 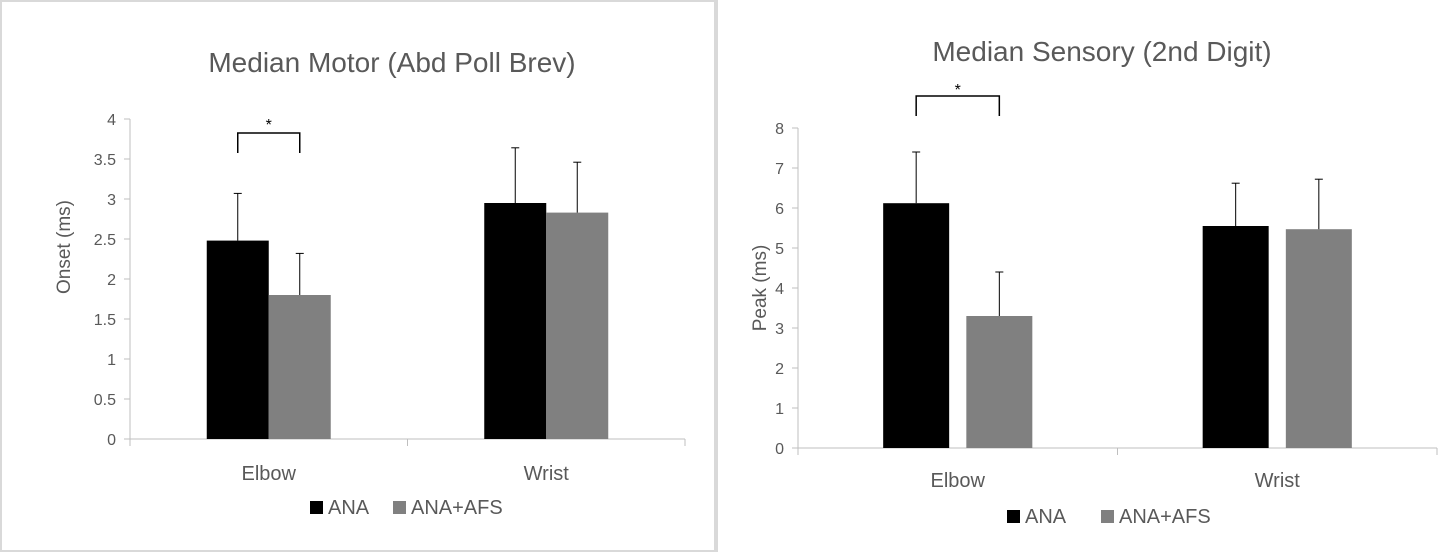 What do you see at coordinates (1101, 51) in the screenshot?
I see `chart-title: Median Sensory (2nd Digit)` at bounding box center [1101, 51].